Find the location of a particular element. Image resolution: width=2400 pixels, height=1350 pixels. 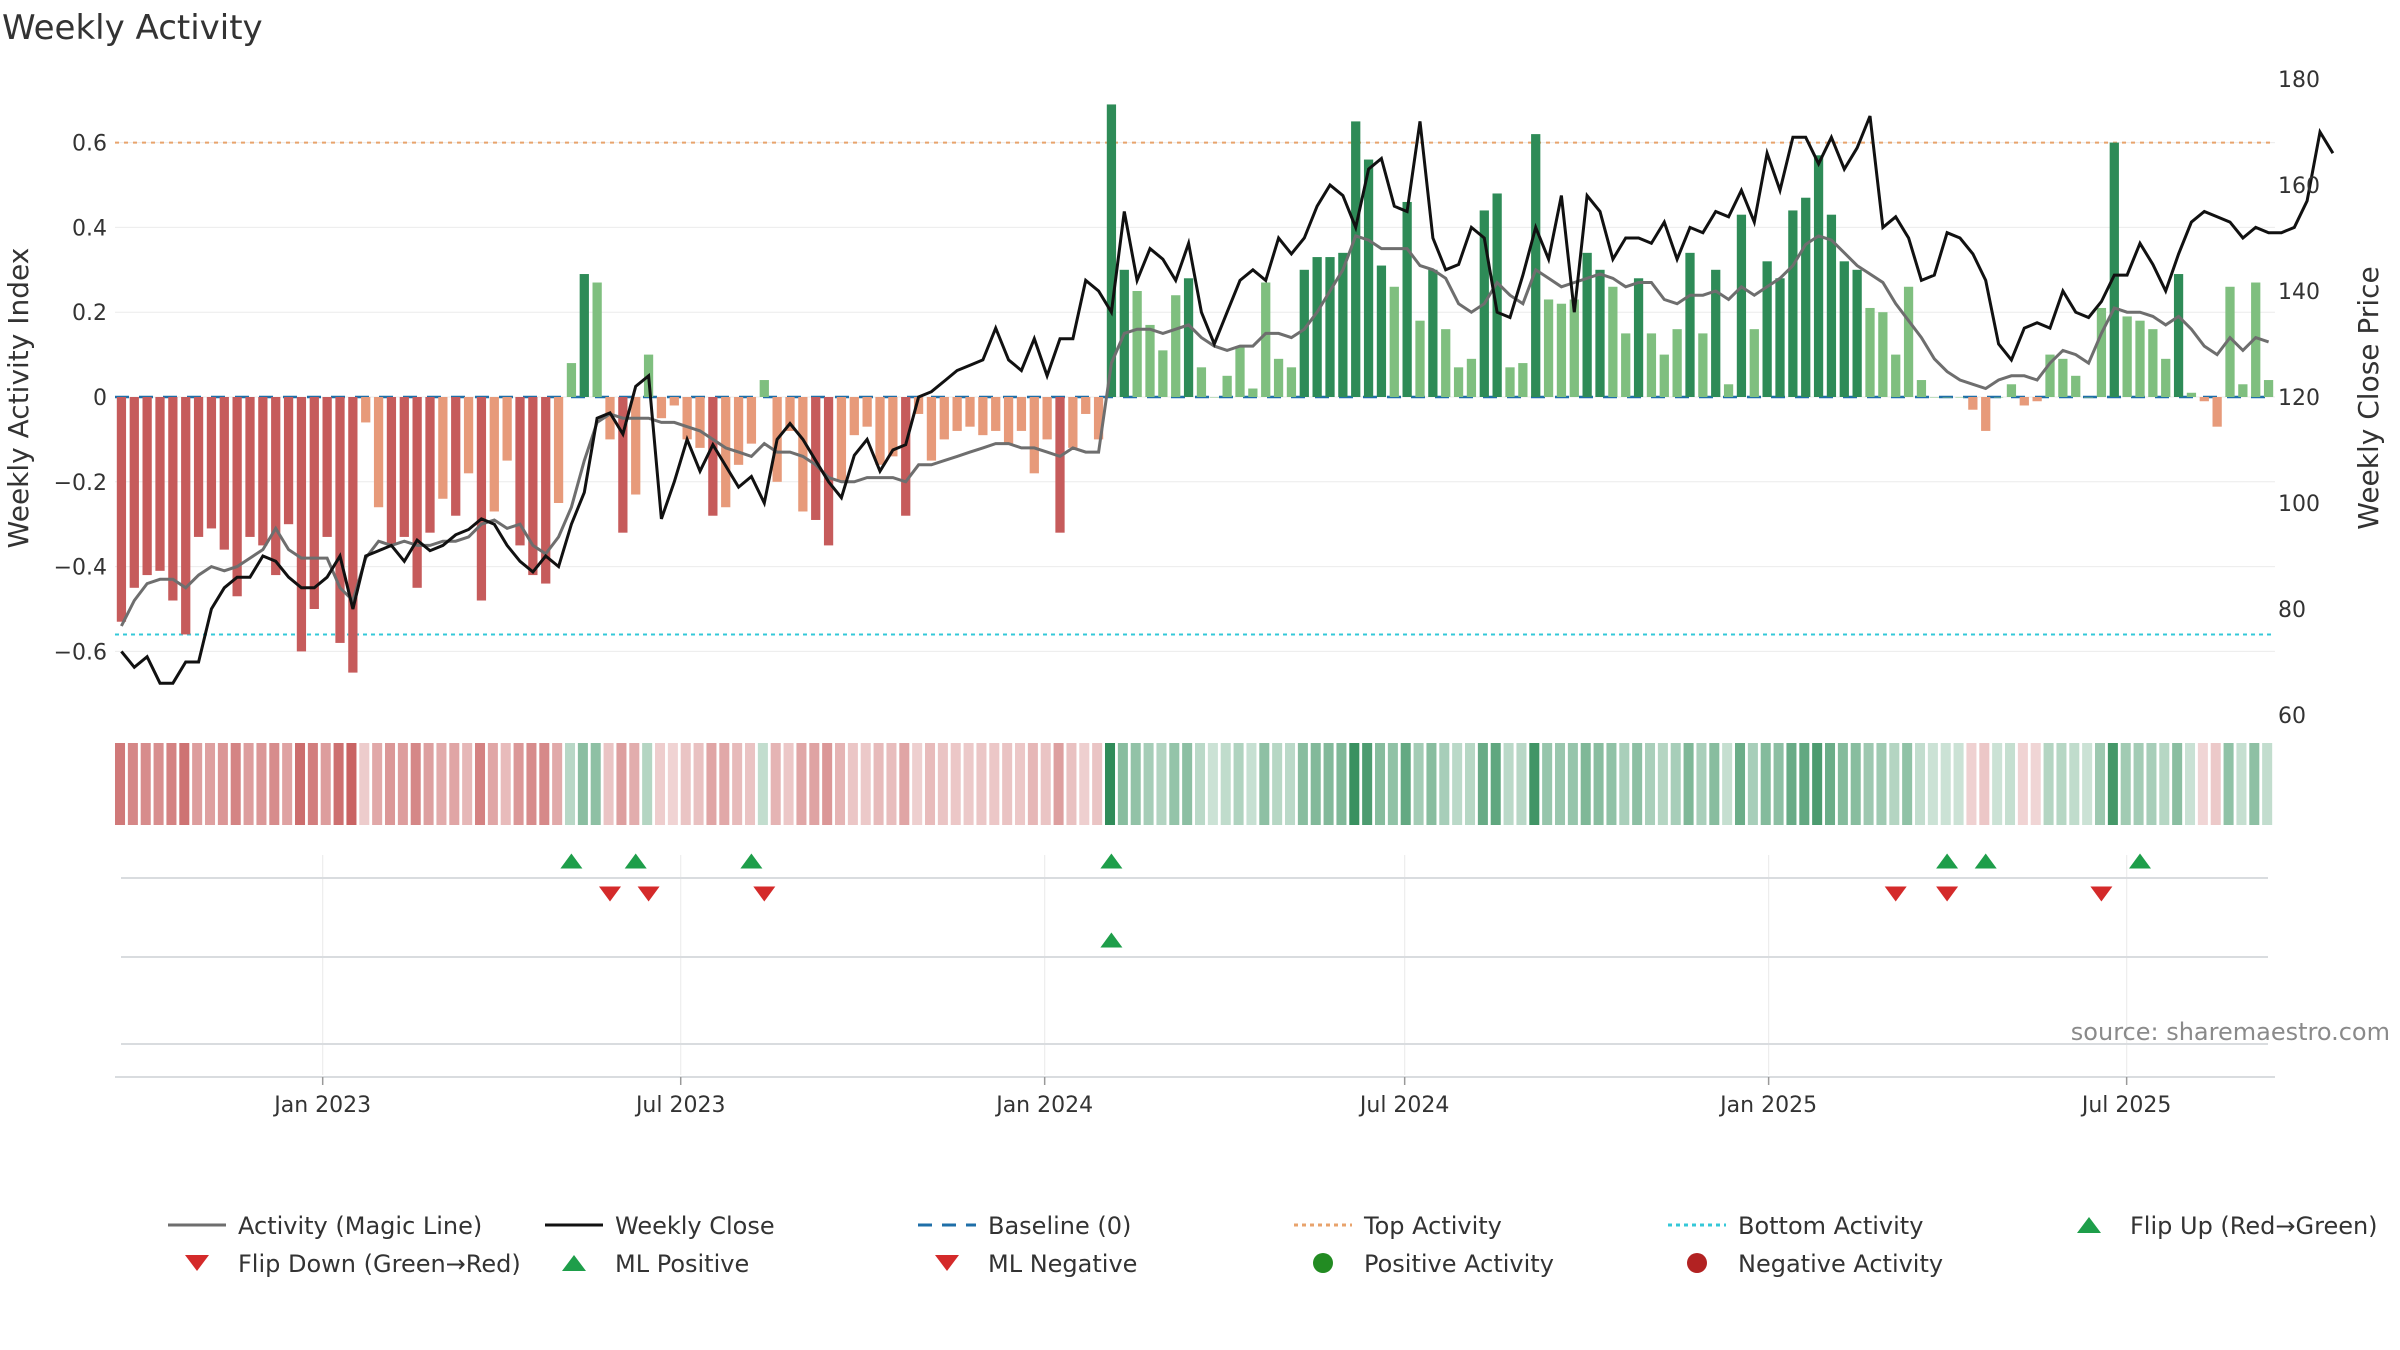

legend-label: Activity (Magic Line) is located at coordinates (360, 1226).